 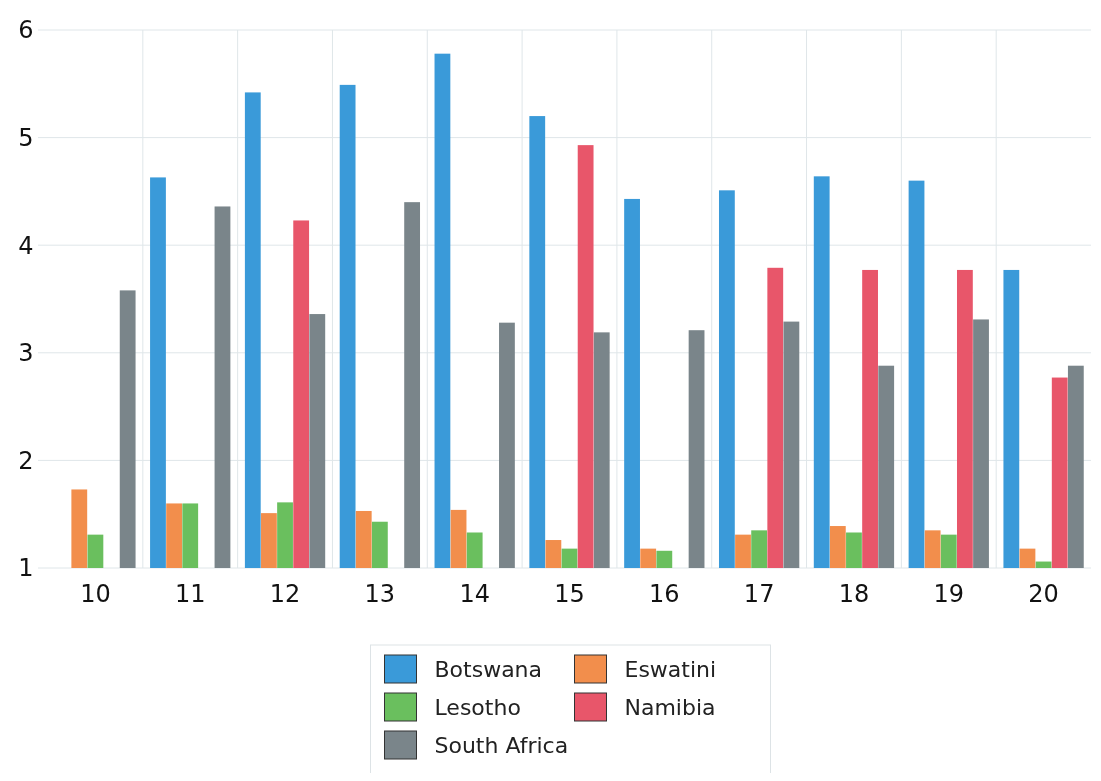 What do you see at coordinates (670, 669) in the screenshot?
I see `legend-label: Eswatini` at bounding box center [670, 669].